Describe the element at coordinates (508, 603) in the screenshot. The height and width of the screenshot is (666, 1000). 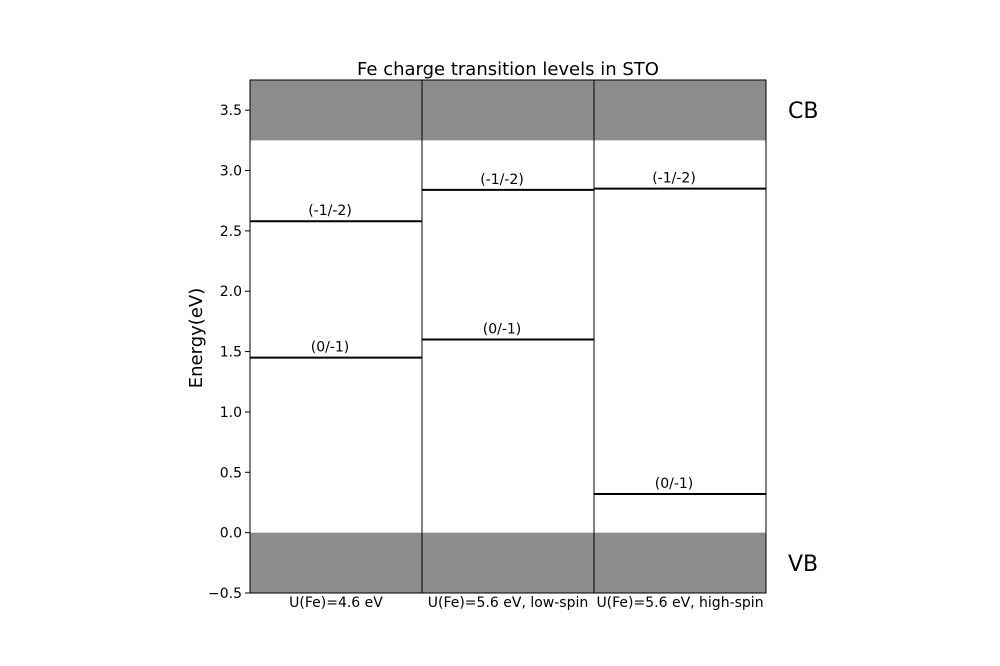
I see `x-category-label: U(Fe)=5.6 eV, low-spin` at that location.